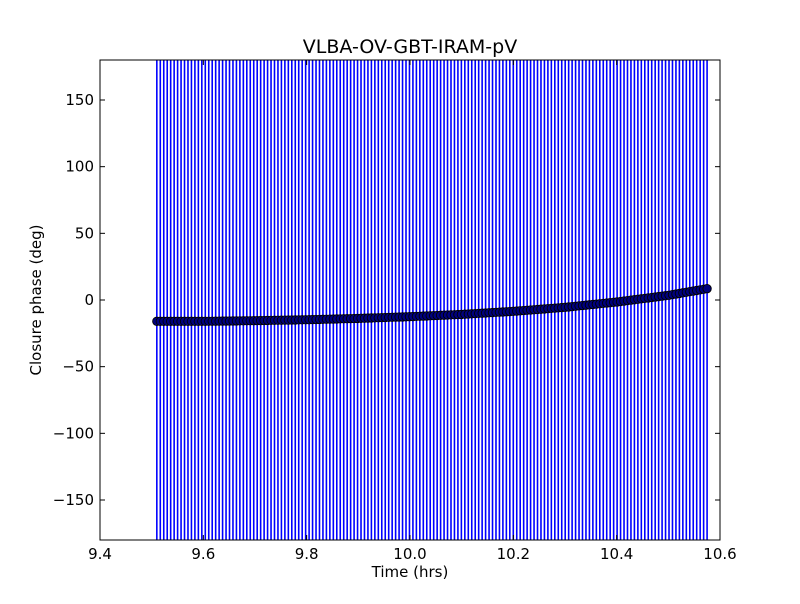 The width and height of the screenshot is (800, 604). I want to click on y-tick-label: −150, so click(73, 500).